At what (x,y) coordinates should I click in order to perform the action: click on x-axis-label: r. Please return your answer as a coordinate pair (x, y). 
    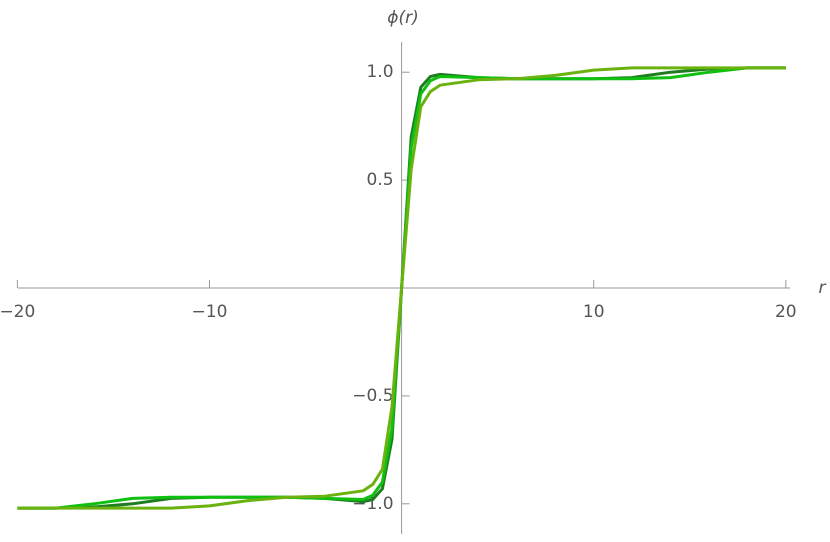
    Looking at the image, I should click on (823, 288).